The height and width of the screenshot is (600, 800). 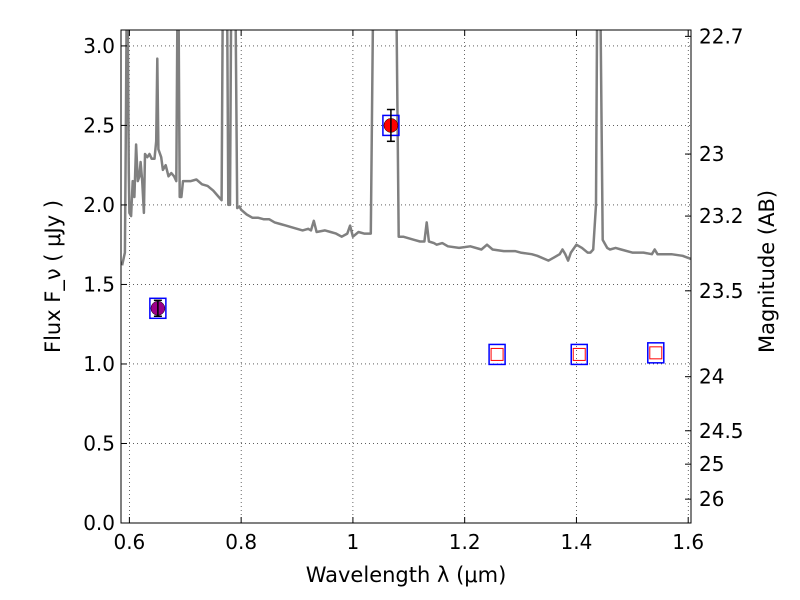 I want to click on right-tick-label: 23.5, so click(x=721, y=291).